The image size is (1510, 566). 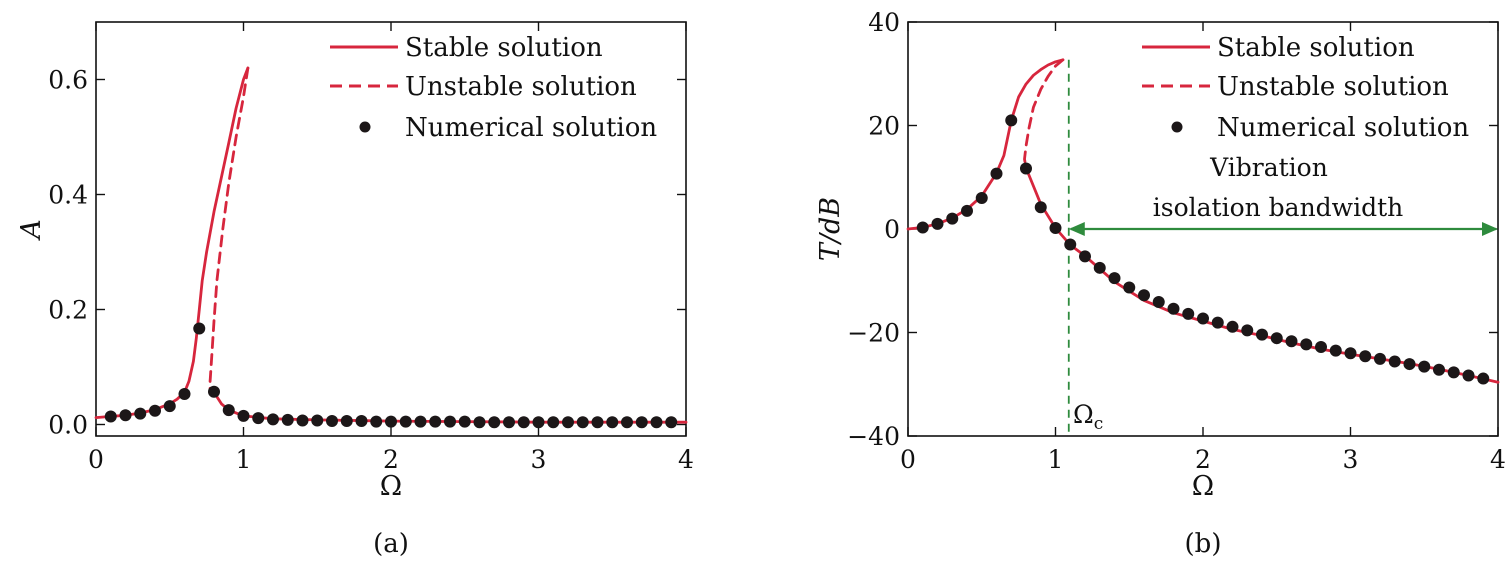 I want to click on panel-a-stable-curve, so click(x=172, y=242).